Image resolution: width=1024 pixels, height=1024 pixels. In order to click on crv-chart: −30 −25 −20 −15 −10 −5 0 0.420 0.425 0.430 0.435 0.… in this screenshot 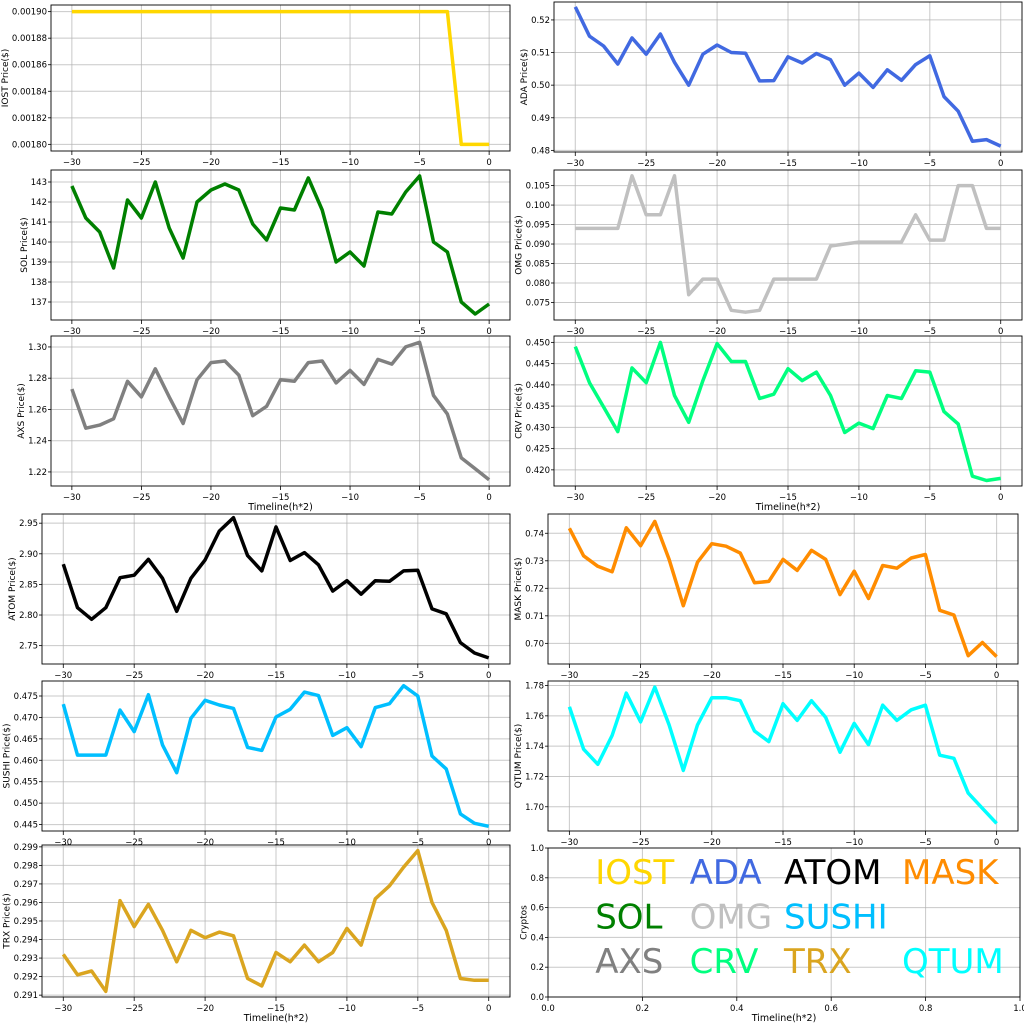, I will do `click(769, 424)`.